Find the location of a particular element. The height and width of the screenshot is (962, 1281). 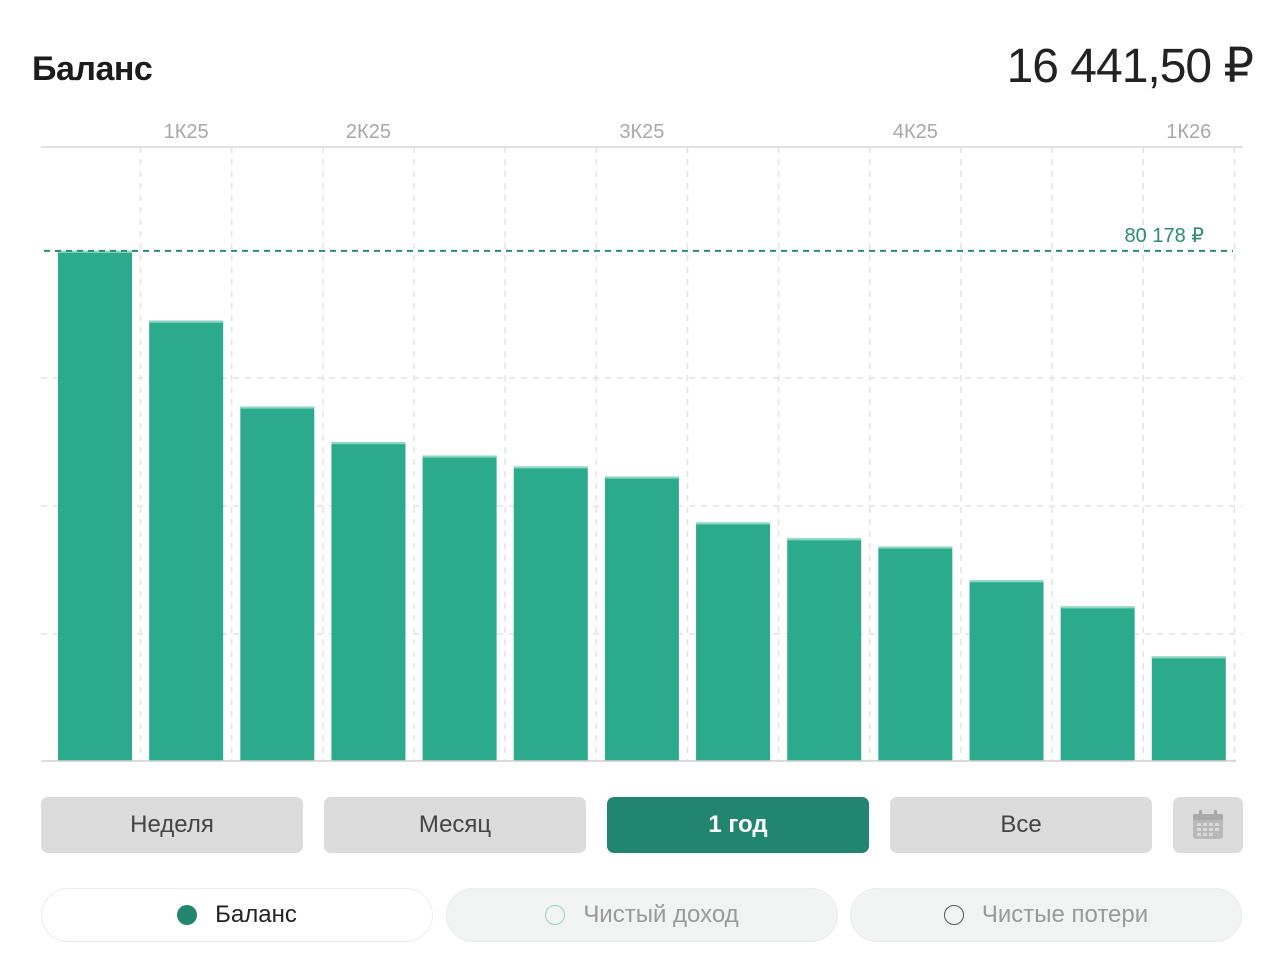

balance-total: 16 441,50 ₽ is located at coordinates (1130, 66).